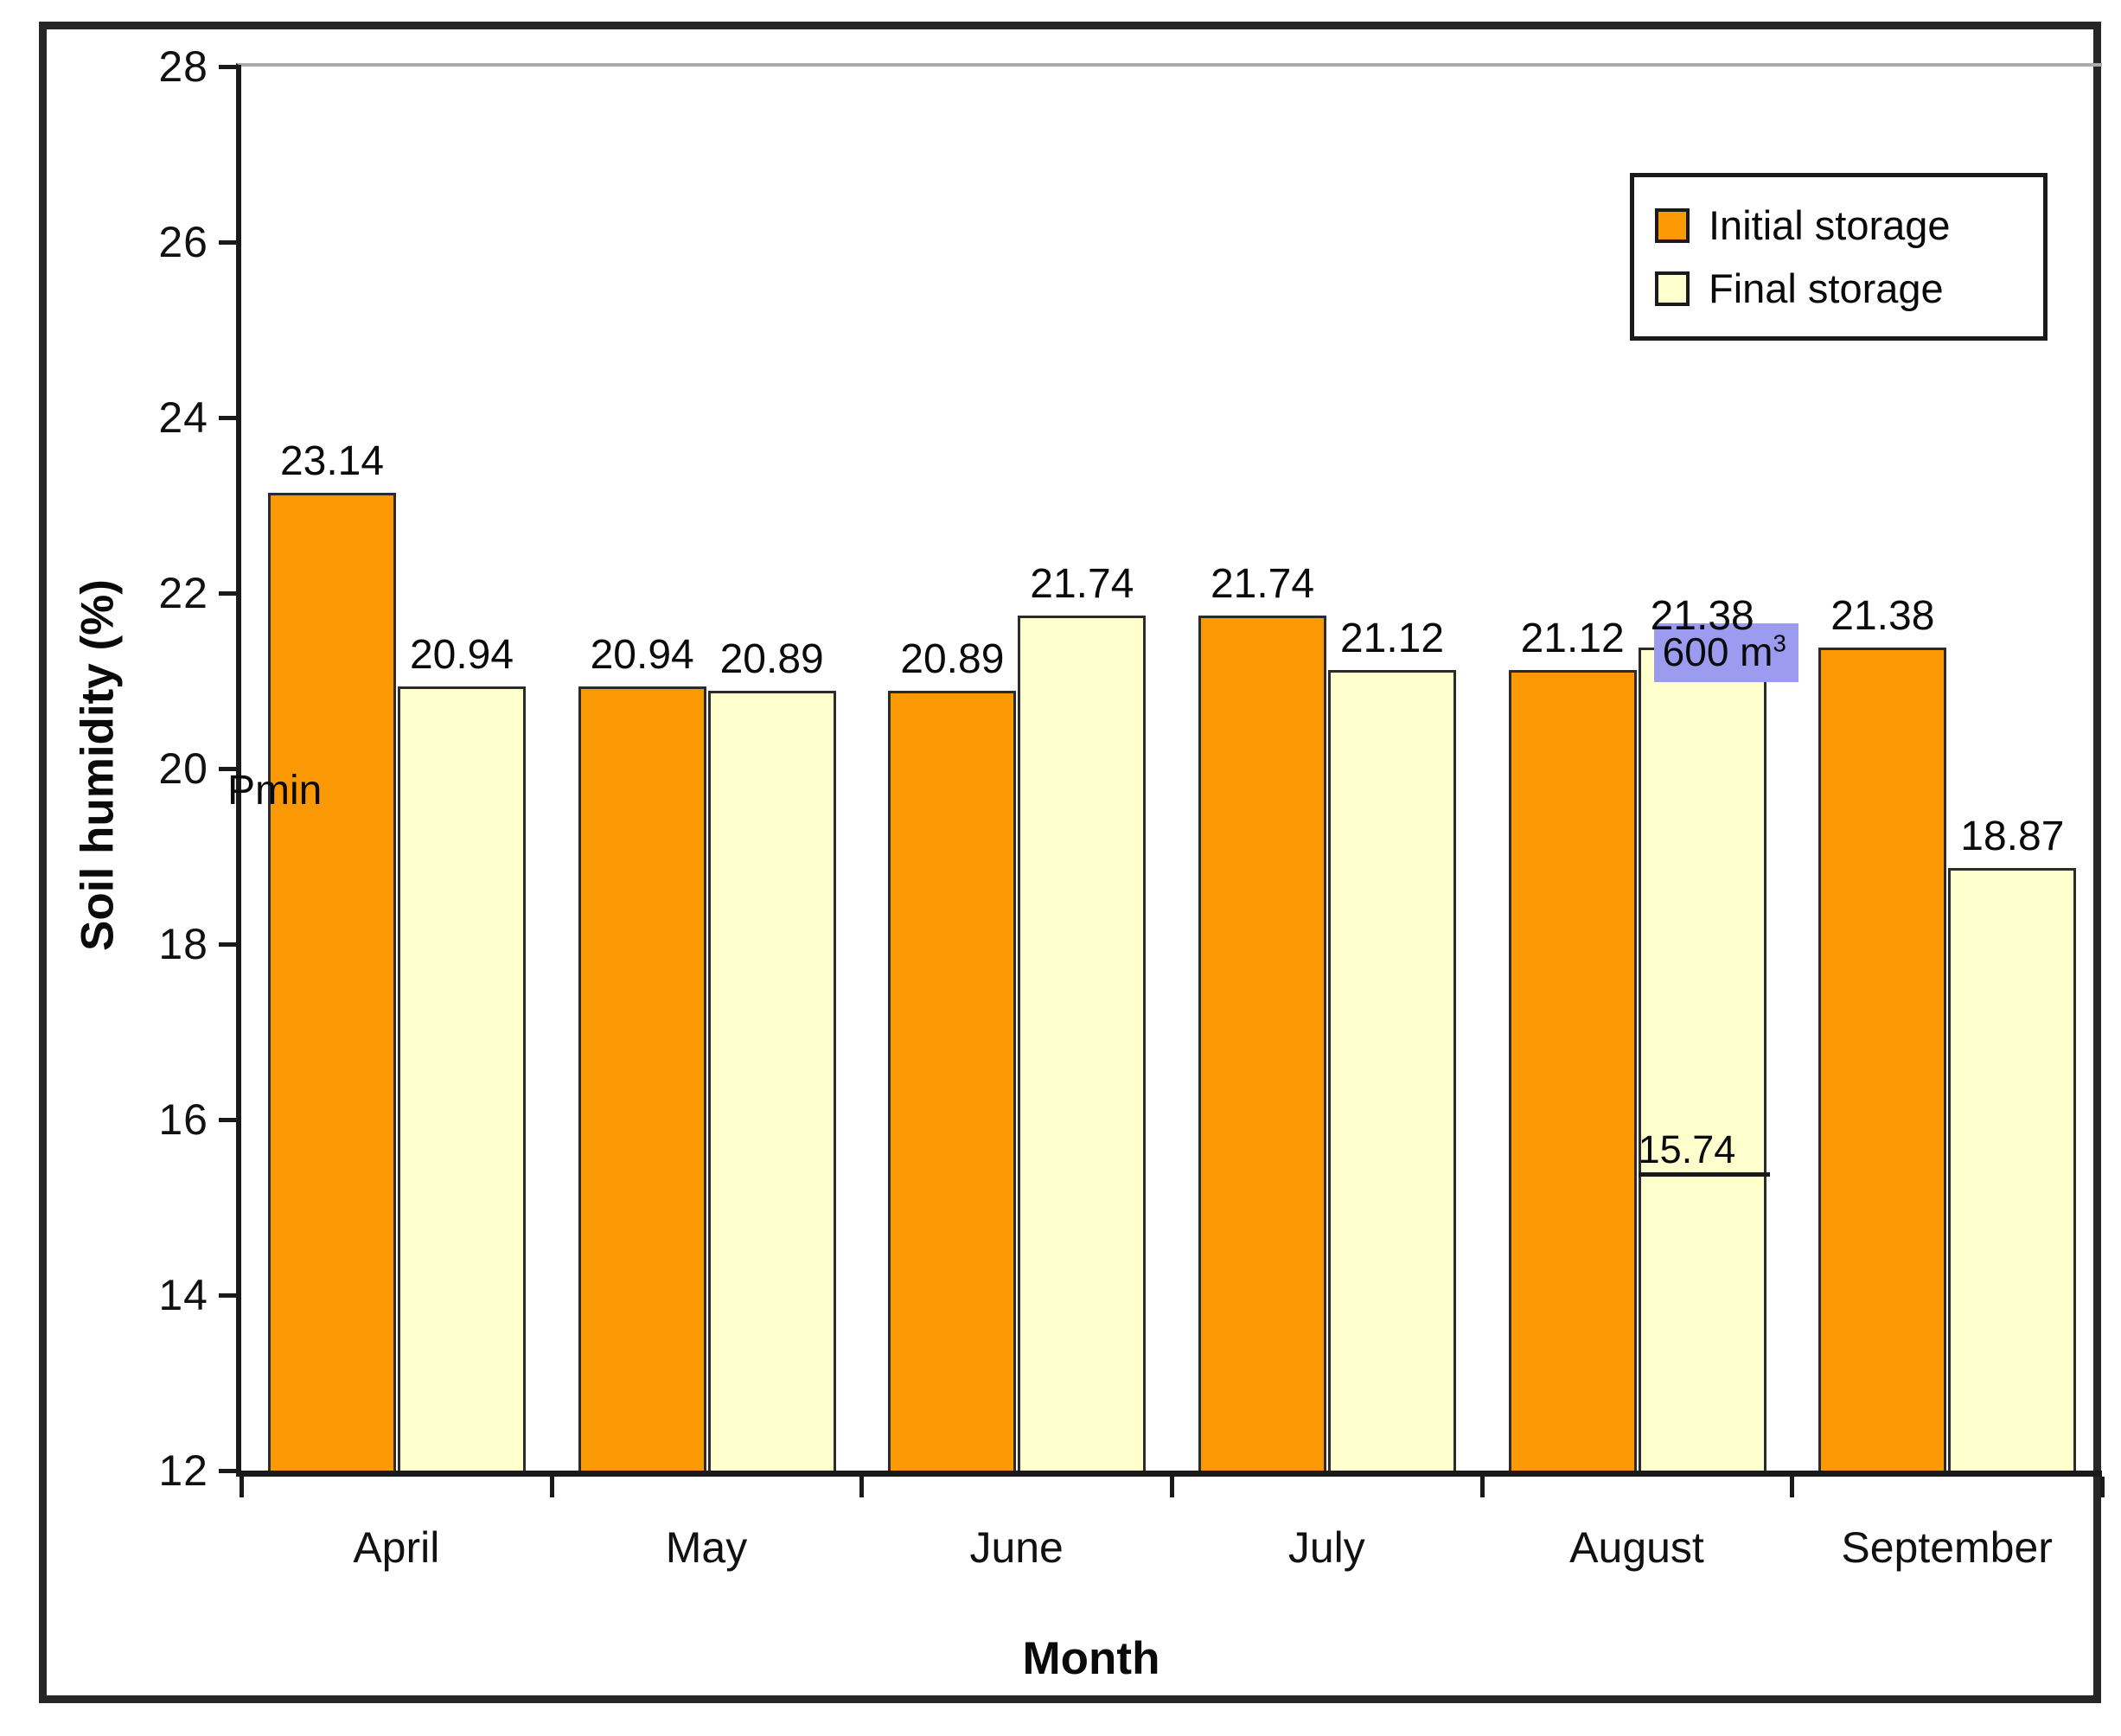  What do you see at coordinates (183, 1119) in the screenshot?
I see `y-axis-tick-label: 16` at bounding box center [183, 1119].